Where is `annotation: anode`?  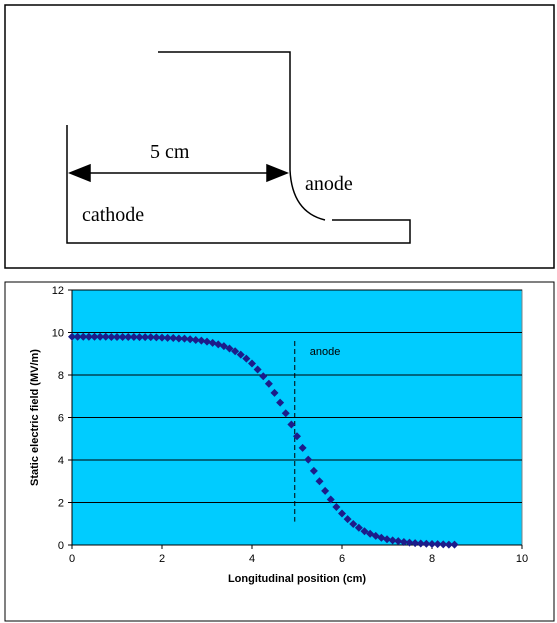 annotation: anode is located at coordinates (325, 352).